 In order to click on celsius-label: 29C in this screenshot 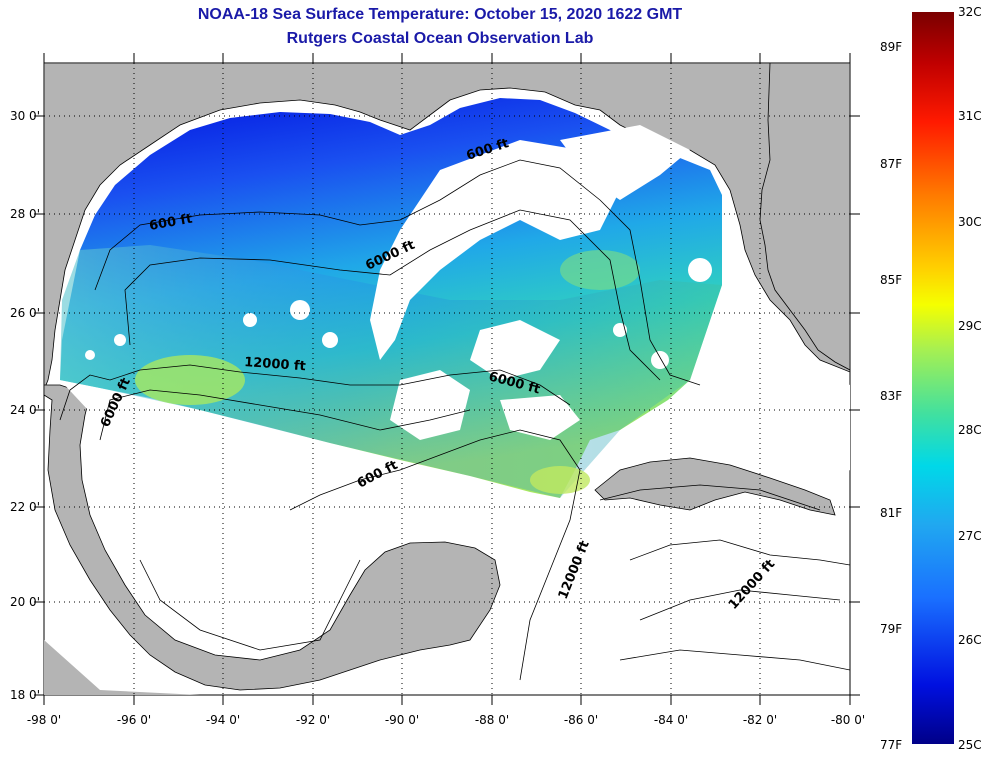, I will do `click(970, 326)`.